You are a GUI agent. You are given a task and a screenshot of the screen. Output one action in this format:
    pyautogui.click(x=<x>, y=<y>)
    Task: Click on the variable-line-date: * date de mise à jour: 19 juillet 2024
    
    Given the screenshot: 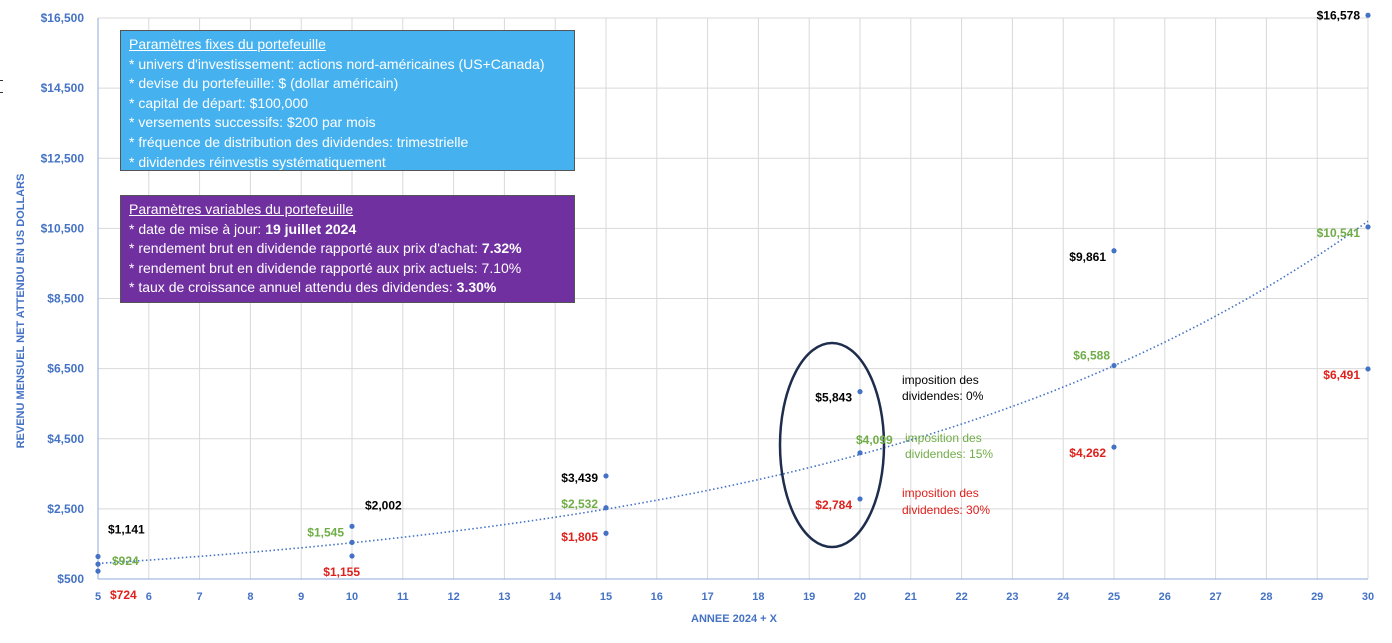 What is the action you would take?
    pyautogui.click(x=347, y=230)
    